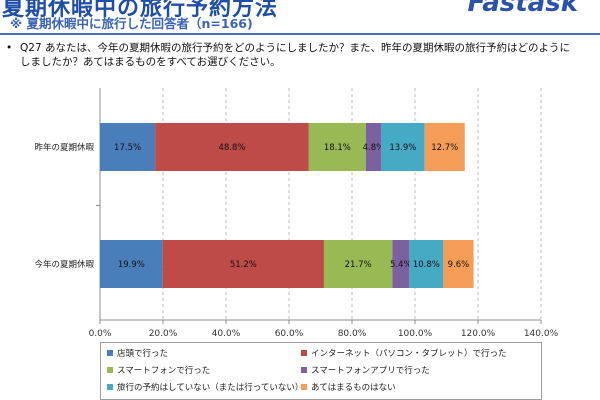 The height and width of the screenshot is (400, 600). What do you see at coordinates (163, 334) in the screenshot?
I see `x-tick-label: 20.0%` at bounding box center [163, 334].